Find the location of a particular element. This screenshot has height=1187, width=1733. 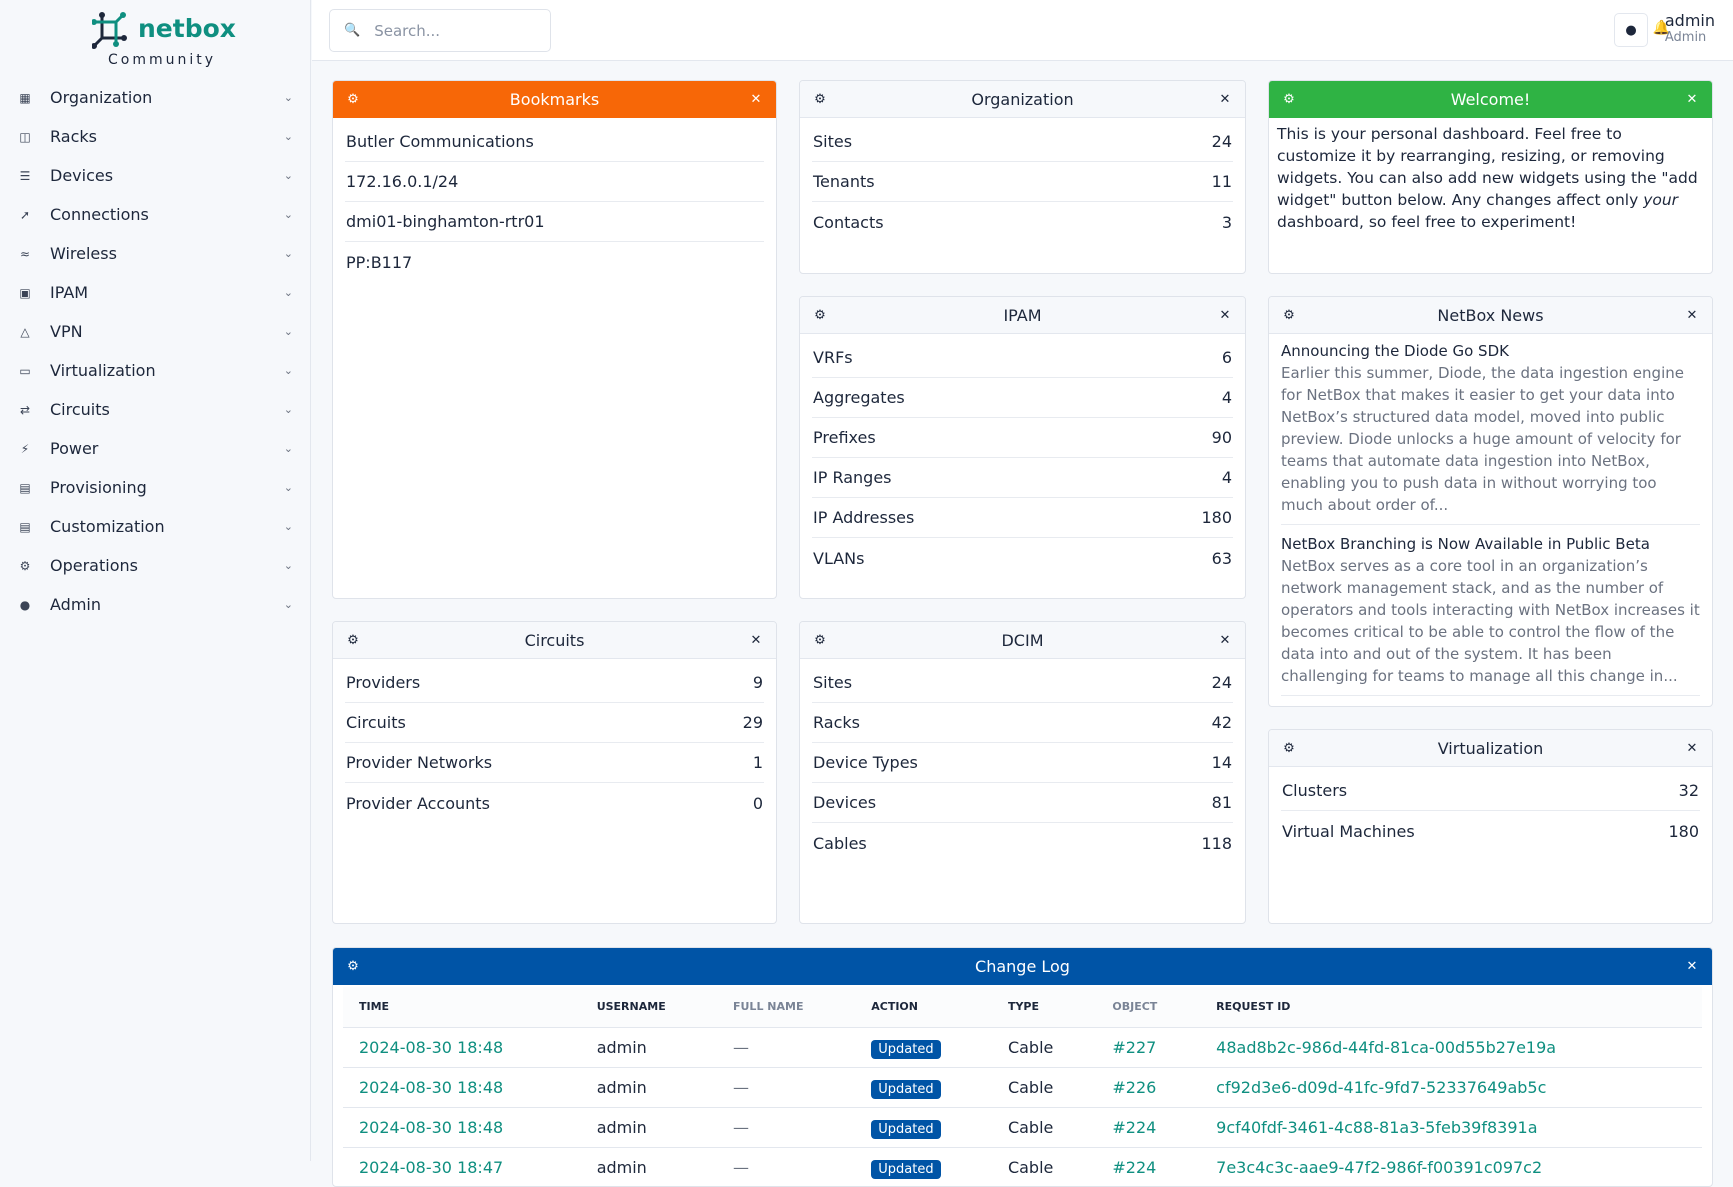

sidebar-item-ipam: ▣ IPAM ⌄ is located at coordinates (155, 292).